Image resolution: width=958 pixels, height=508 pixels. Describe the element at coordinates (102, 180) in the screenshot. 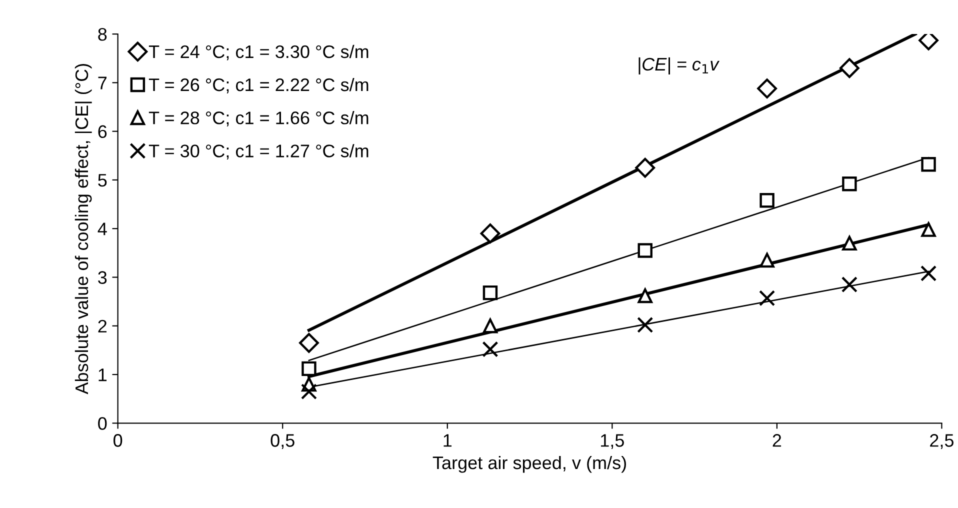

I see `y-tick-label: 5` at that location.